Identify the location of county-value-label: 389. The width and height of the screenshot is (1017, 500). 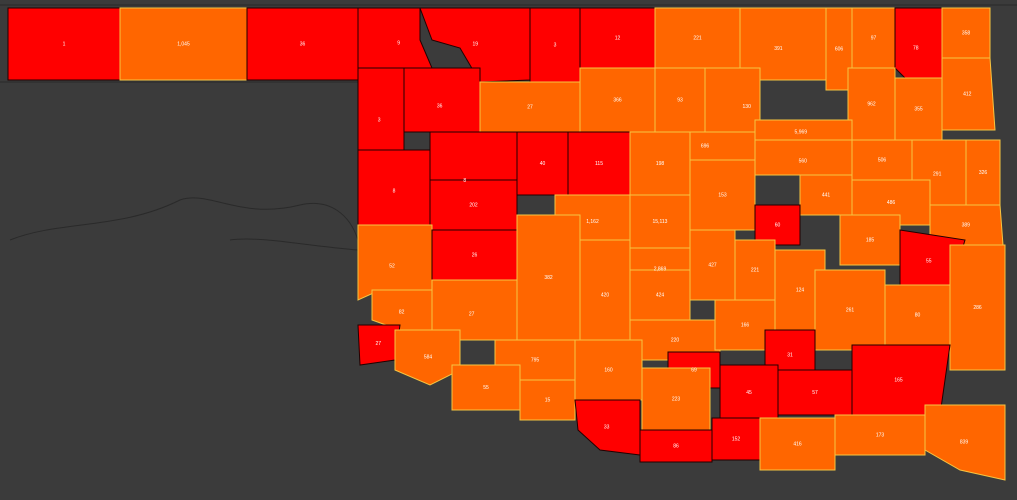
(966, 225).